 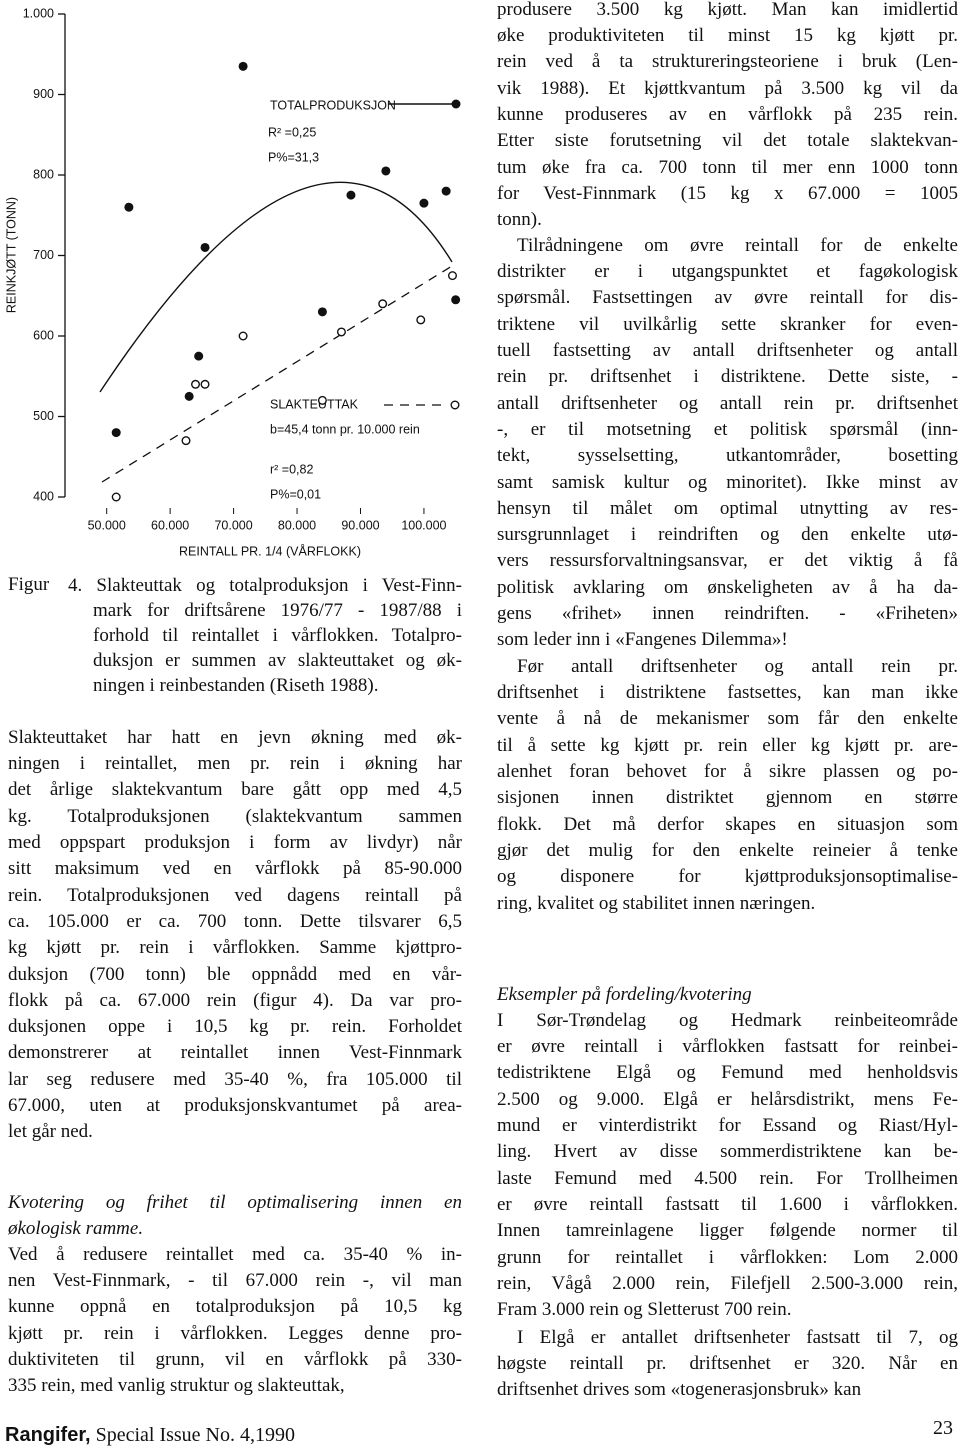 What do you see at coordinates (270, 550) in the screenshot?
I see `x-axis-label: REINTALL PR. 1/4 (VÅRFLOKK)` at bounding box center [270, 550].